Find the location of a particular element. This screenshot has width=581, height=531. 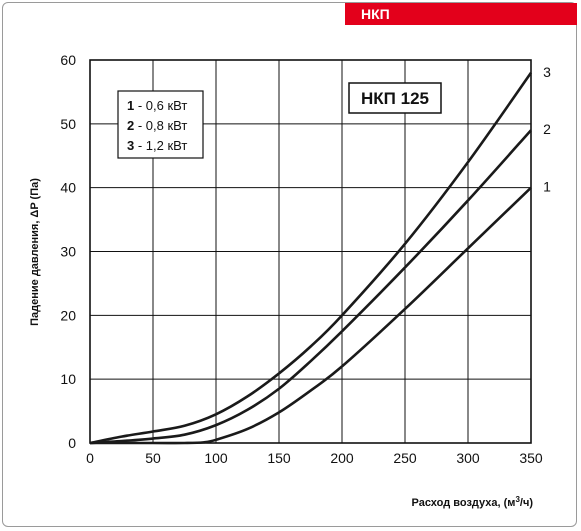

product-badge: НКП is located at coordinates (461, 14).